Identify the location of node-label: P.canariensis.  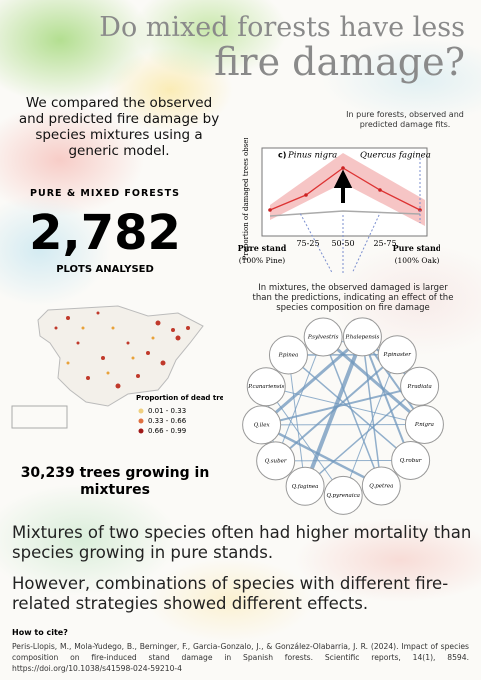
(265, 387).